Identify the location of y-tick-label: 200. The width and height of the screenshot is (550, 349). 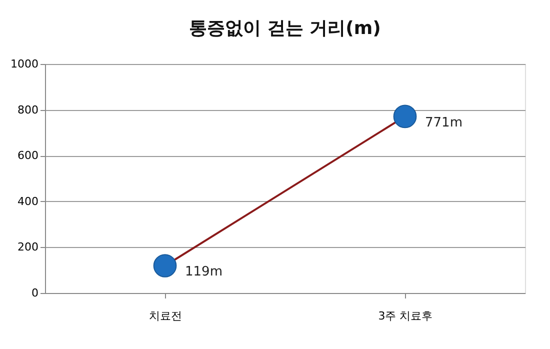
(28, 247).